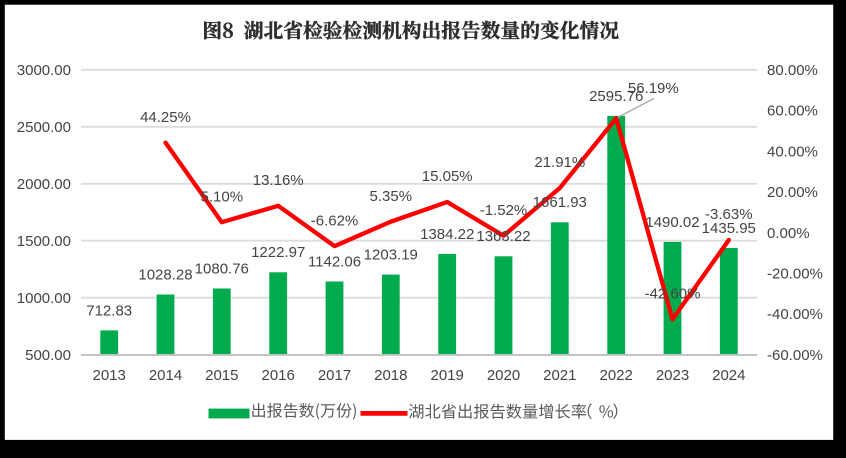 This screenshot has height=458, width=846. Describe the element at coordinates (672, 222) in the screenshot. I see `svg-text: 1490.02` at that location.